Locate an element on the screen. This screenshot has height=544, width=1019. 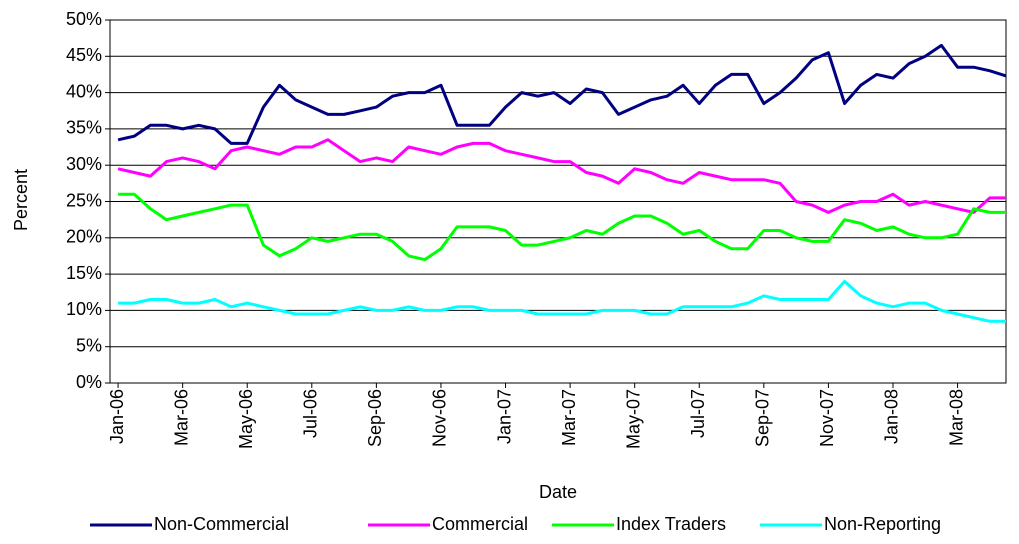
y-tick-label: 0% is located at coordinates (89, 382).